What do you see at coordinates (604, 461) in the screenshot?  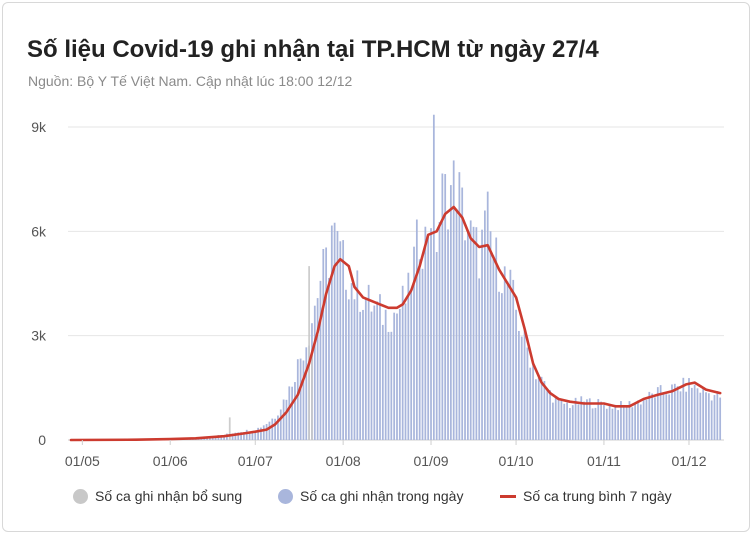 I see `x-tick-label: 01/11` at bounding box center [604, 461].